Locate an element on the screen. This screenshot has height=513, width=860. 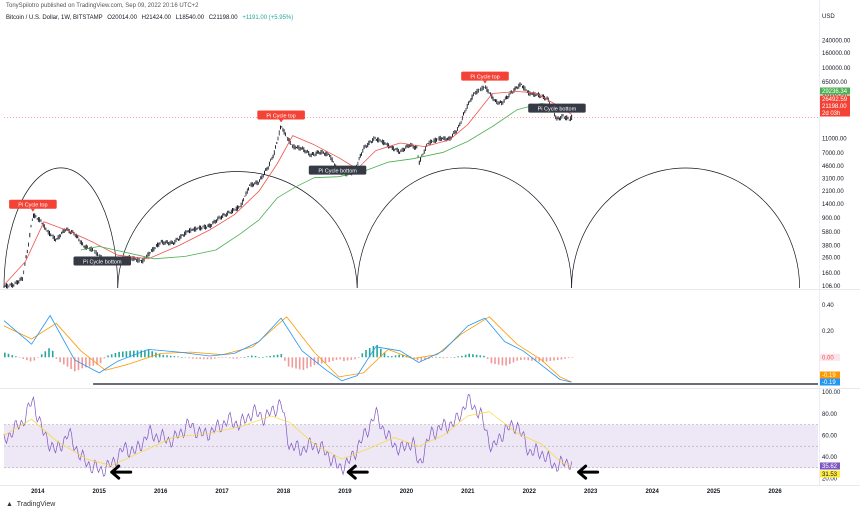
annotation-text: Pi Cycle bottom is located at coordinates (102, 262).